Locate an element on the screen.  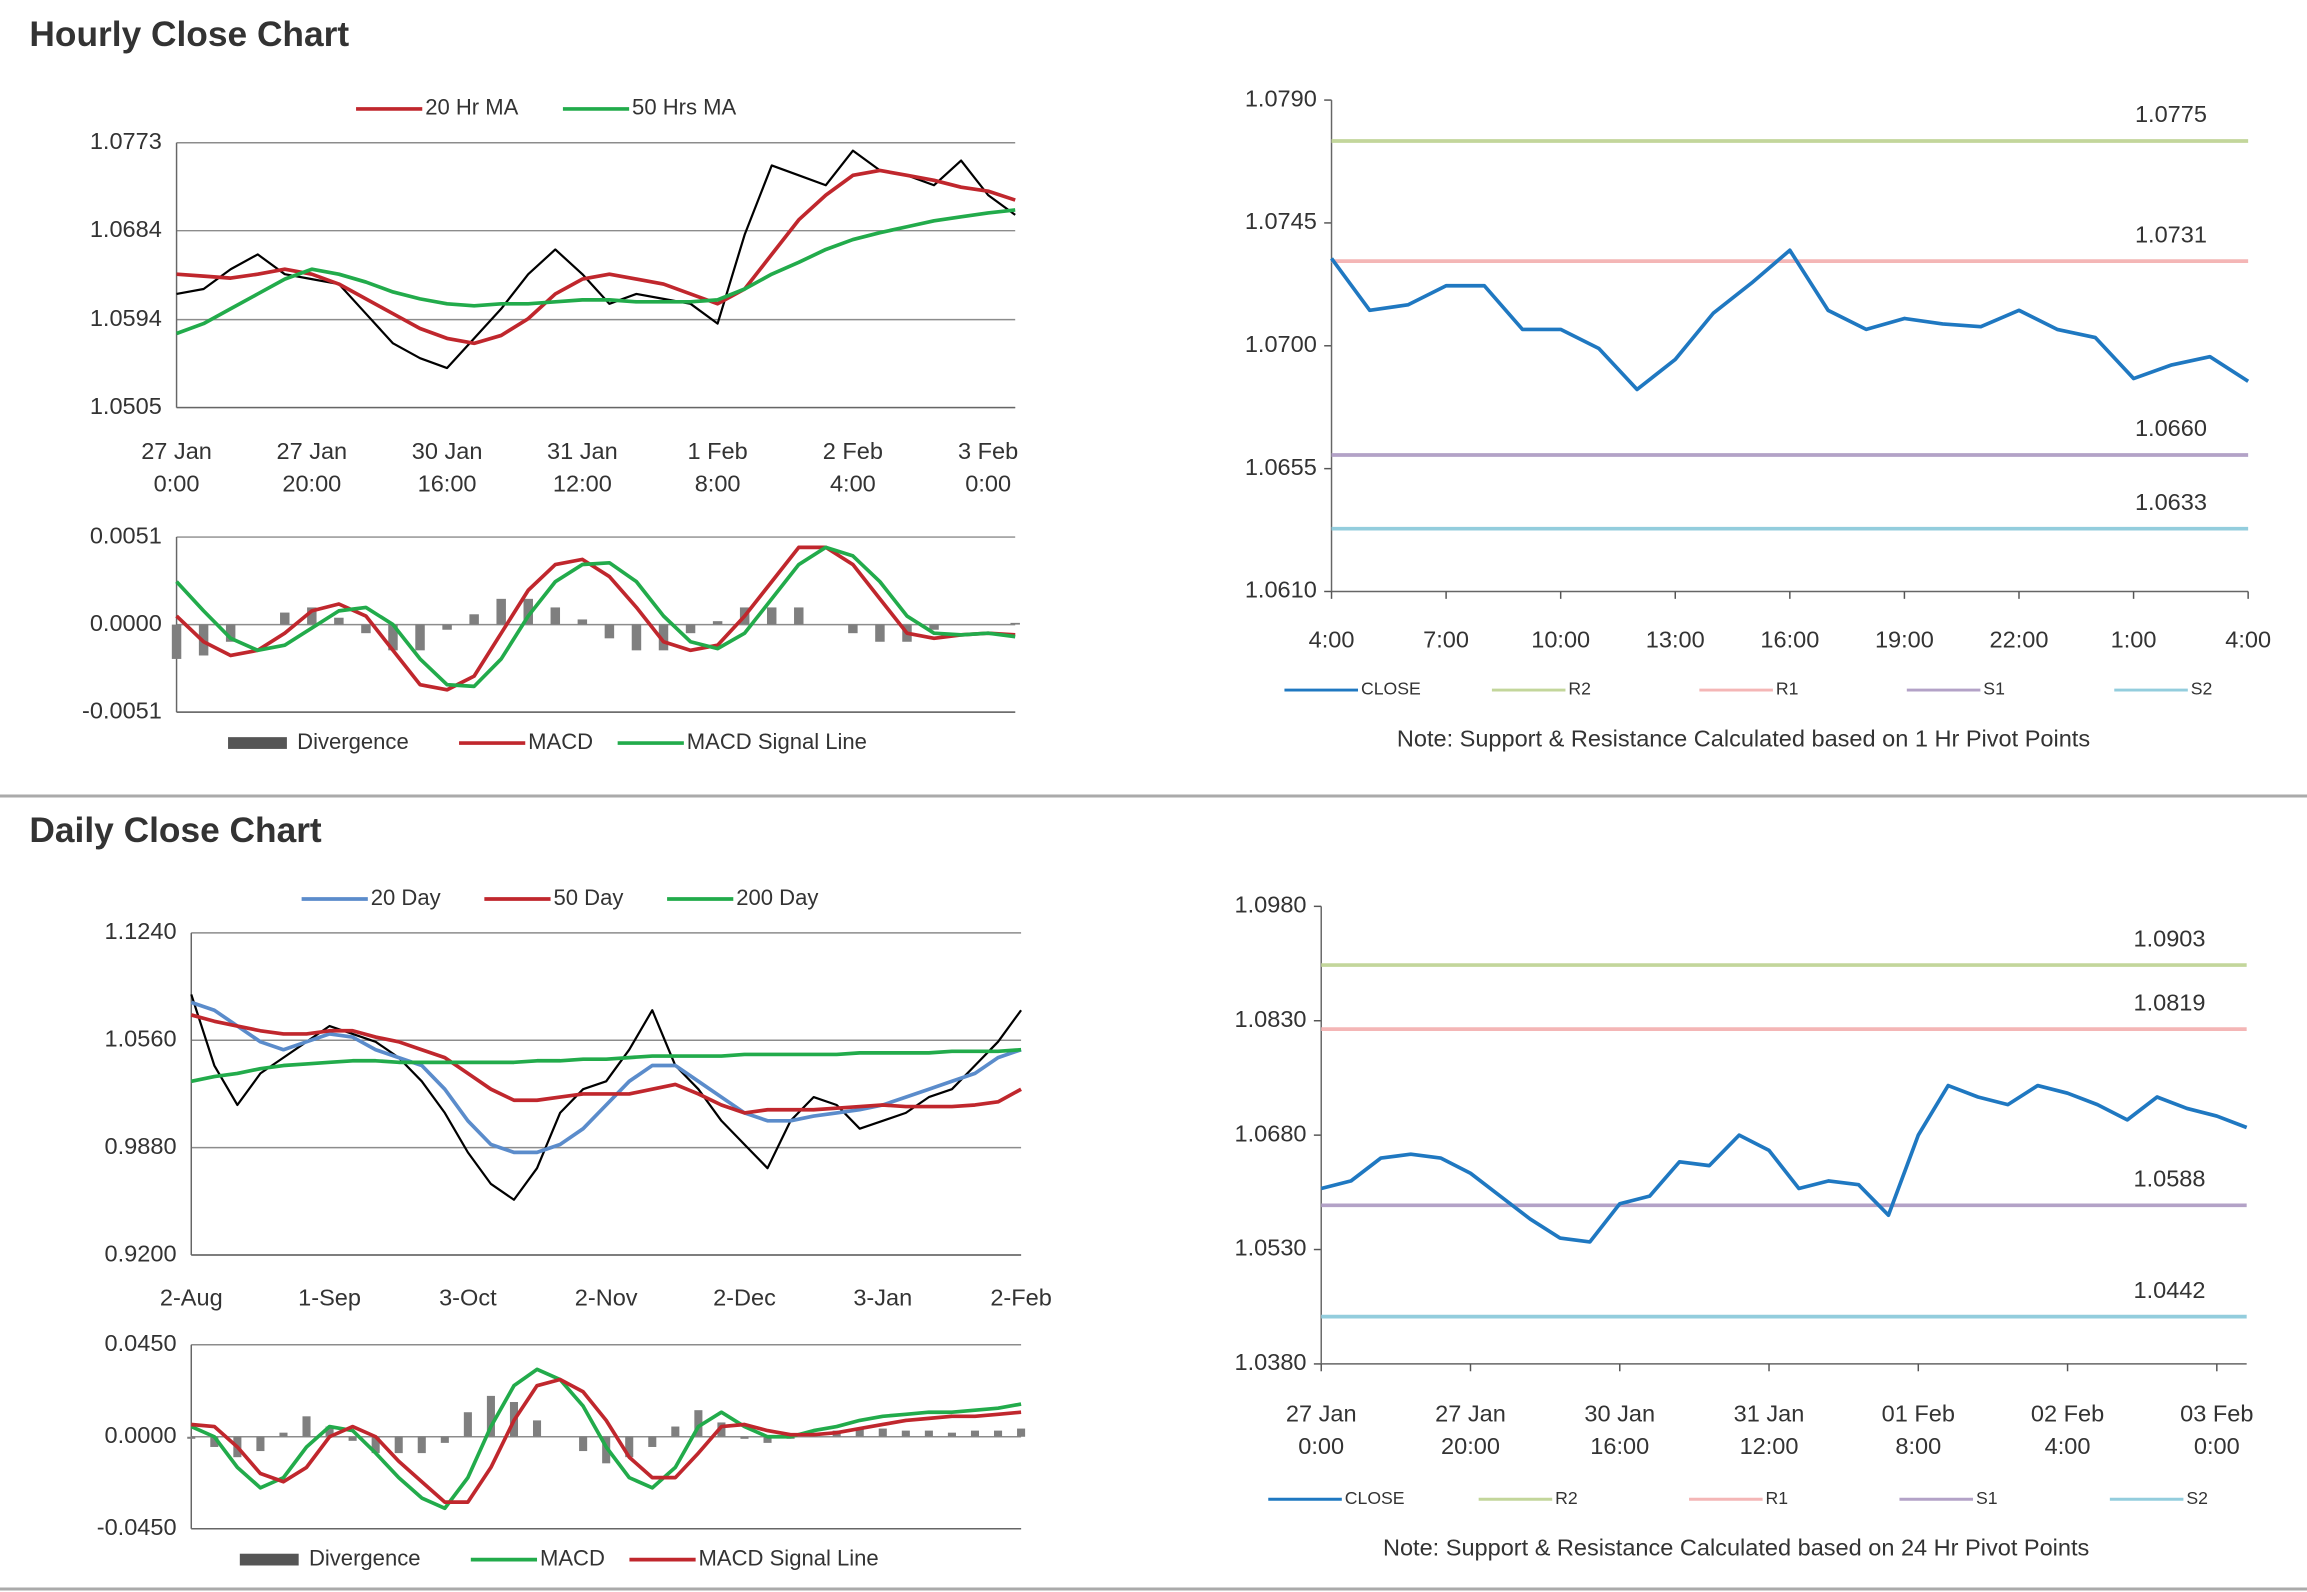
level-label: 1.0819 is located at coordinates (2169, 1002).